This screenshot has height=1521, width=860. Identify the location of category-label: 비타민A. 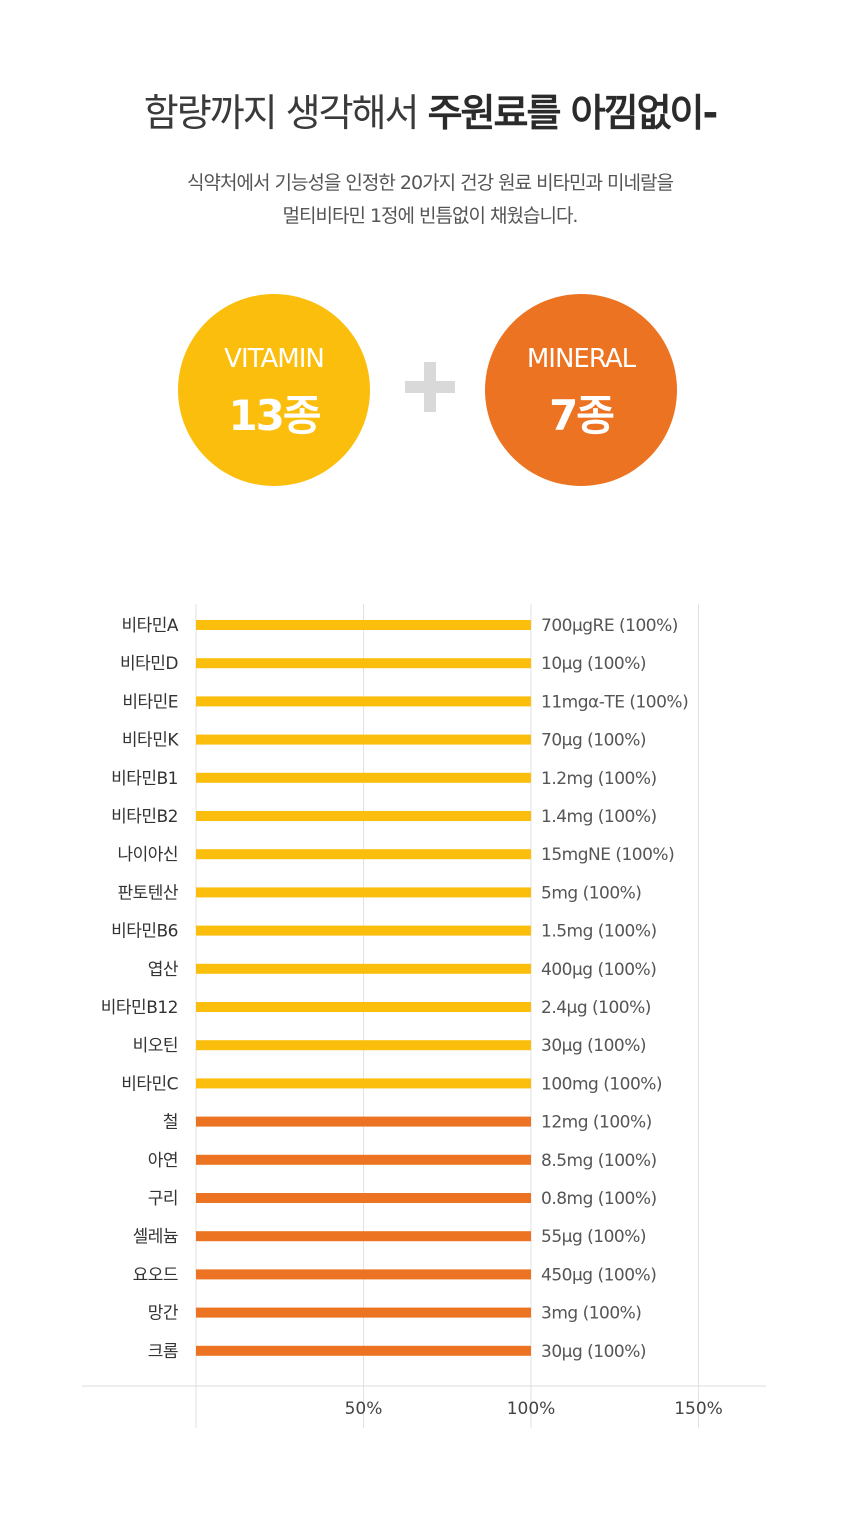
(149, 626).